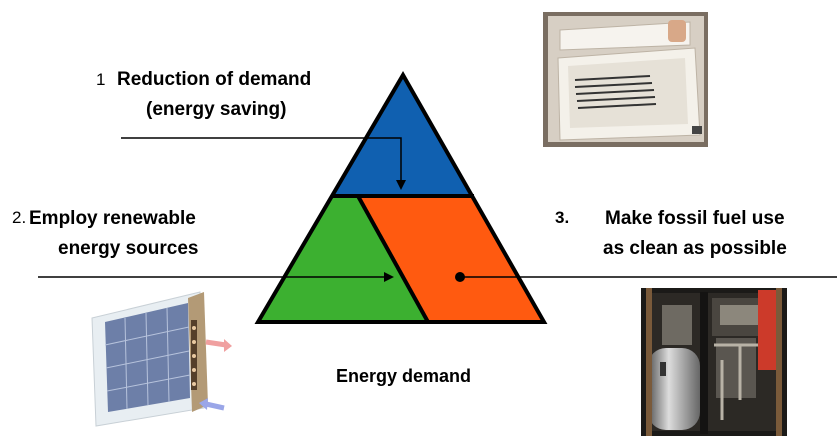  What do you see at coordinates (214, 79) in the screenshot?
I see `strategy-1-label-line1: Reduction of demand` at bounding box center [214, 79].